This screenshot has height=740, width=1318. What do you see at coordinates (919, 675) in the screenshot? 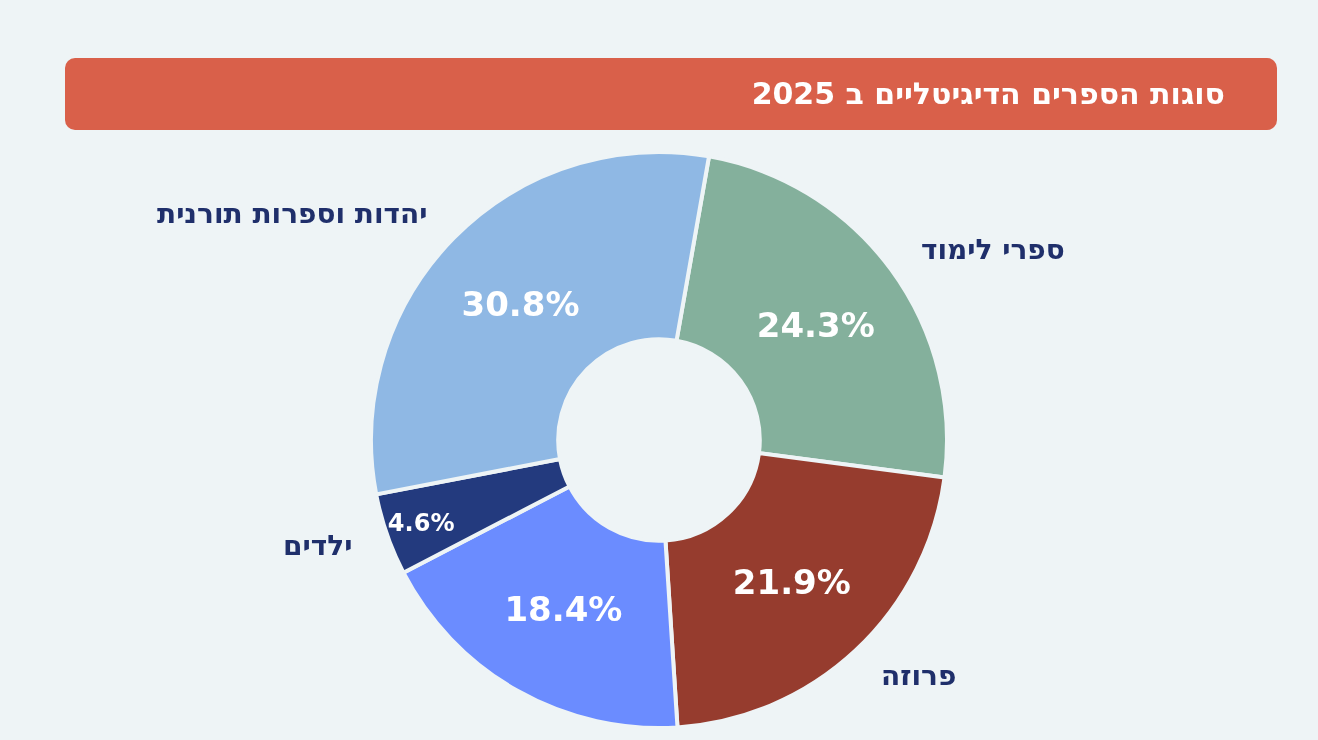
I see `slice-label: פרוזה` at bounding box center [919, 675].